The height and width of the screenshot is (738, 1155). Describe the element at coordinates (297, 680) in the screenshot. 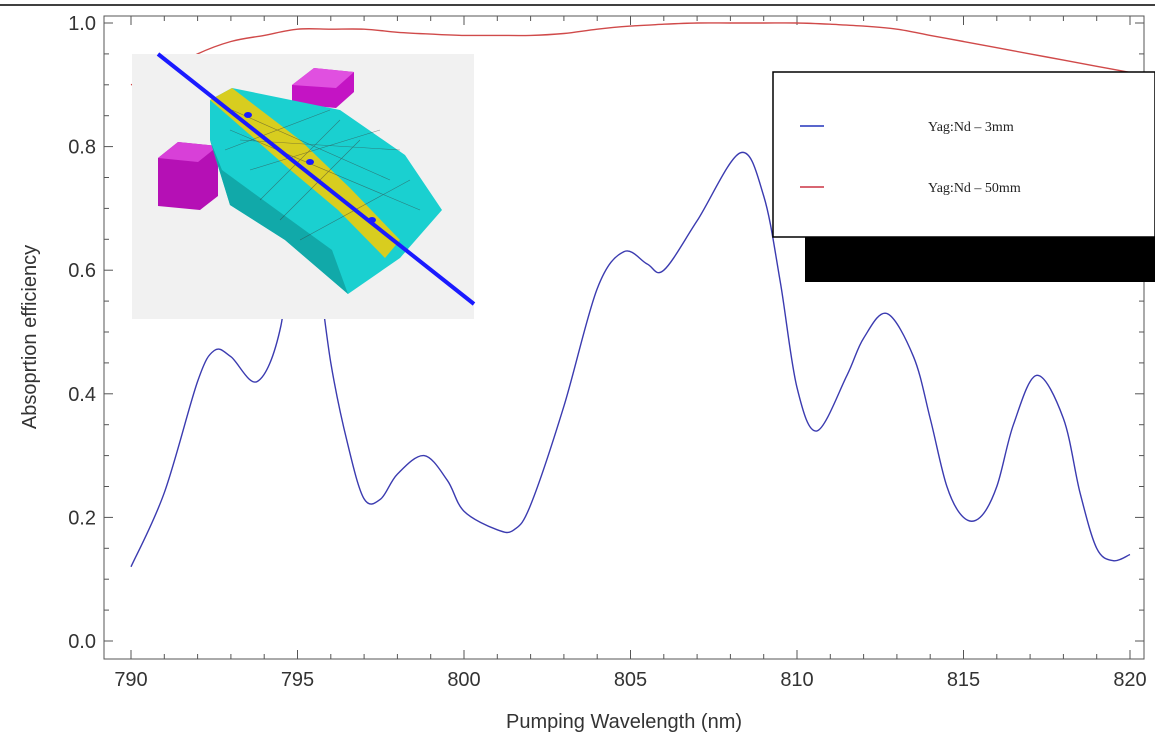

I see `x-tick-label: 795` at that location.